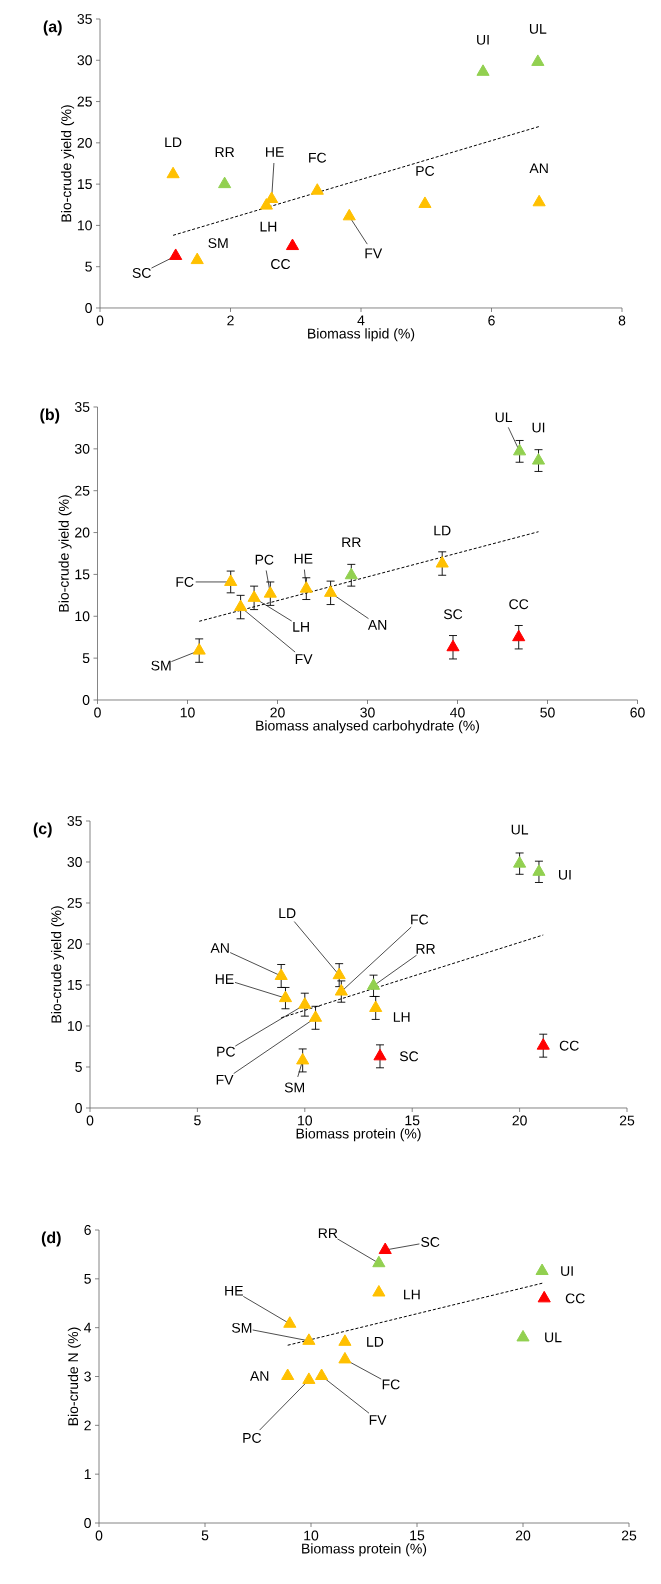  I want to click on chart-title: (d), so click(51, 1239).